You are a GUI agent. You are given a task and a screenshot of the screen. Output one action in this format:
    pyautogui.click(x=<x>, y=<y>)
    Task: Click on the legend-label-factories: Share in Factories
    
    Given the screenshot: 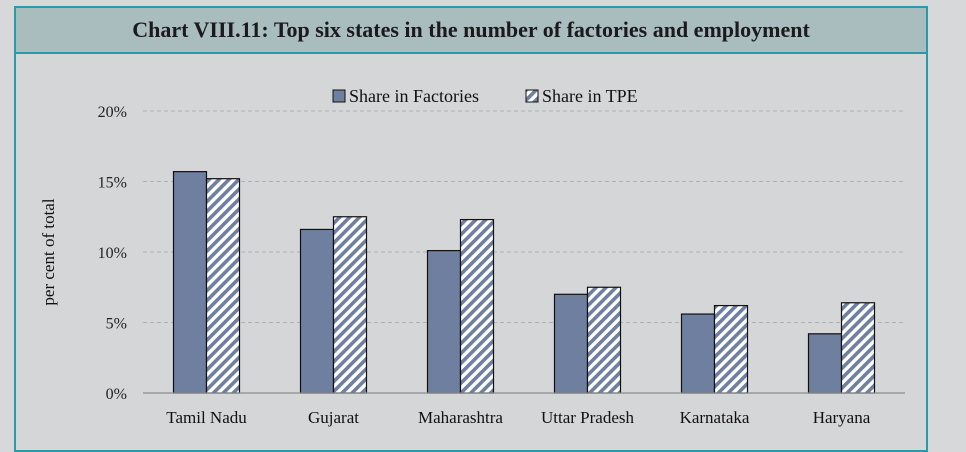 What is the action you would take?
    pyautogui.click(x=414, y=96)
    